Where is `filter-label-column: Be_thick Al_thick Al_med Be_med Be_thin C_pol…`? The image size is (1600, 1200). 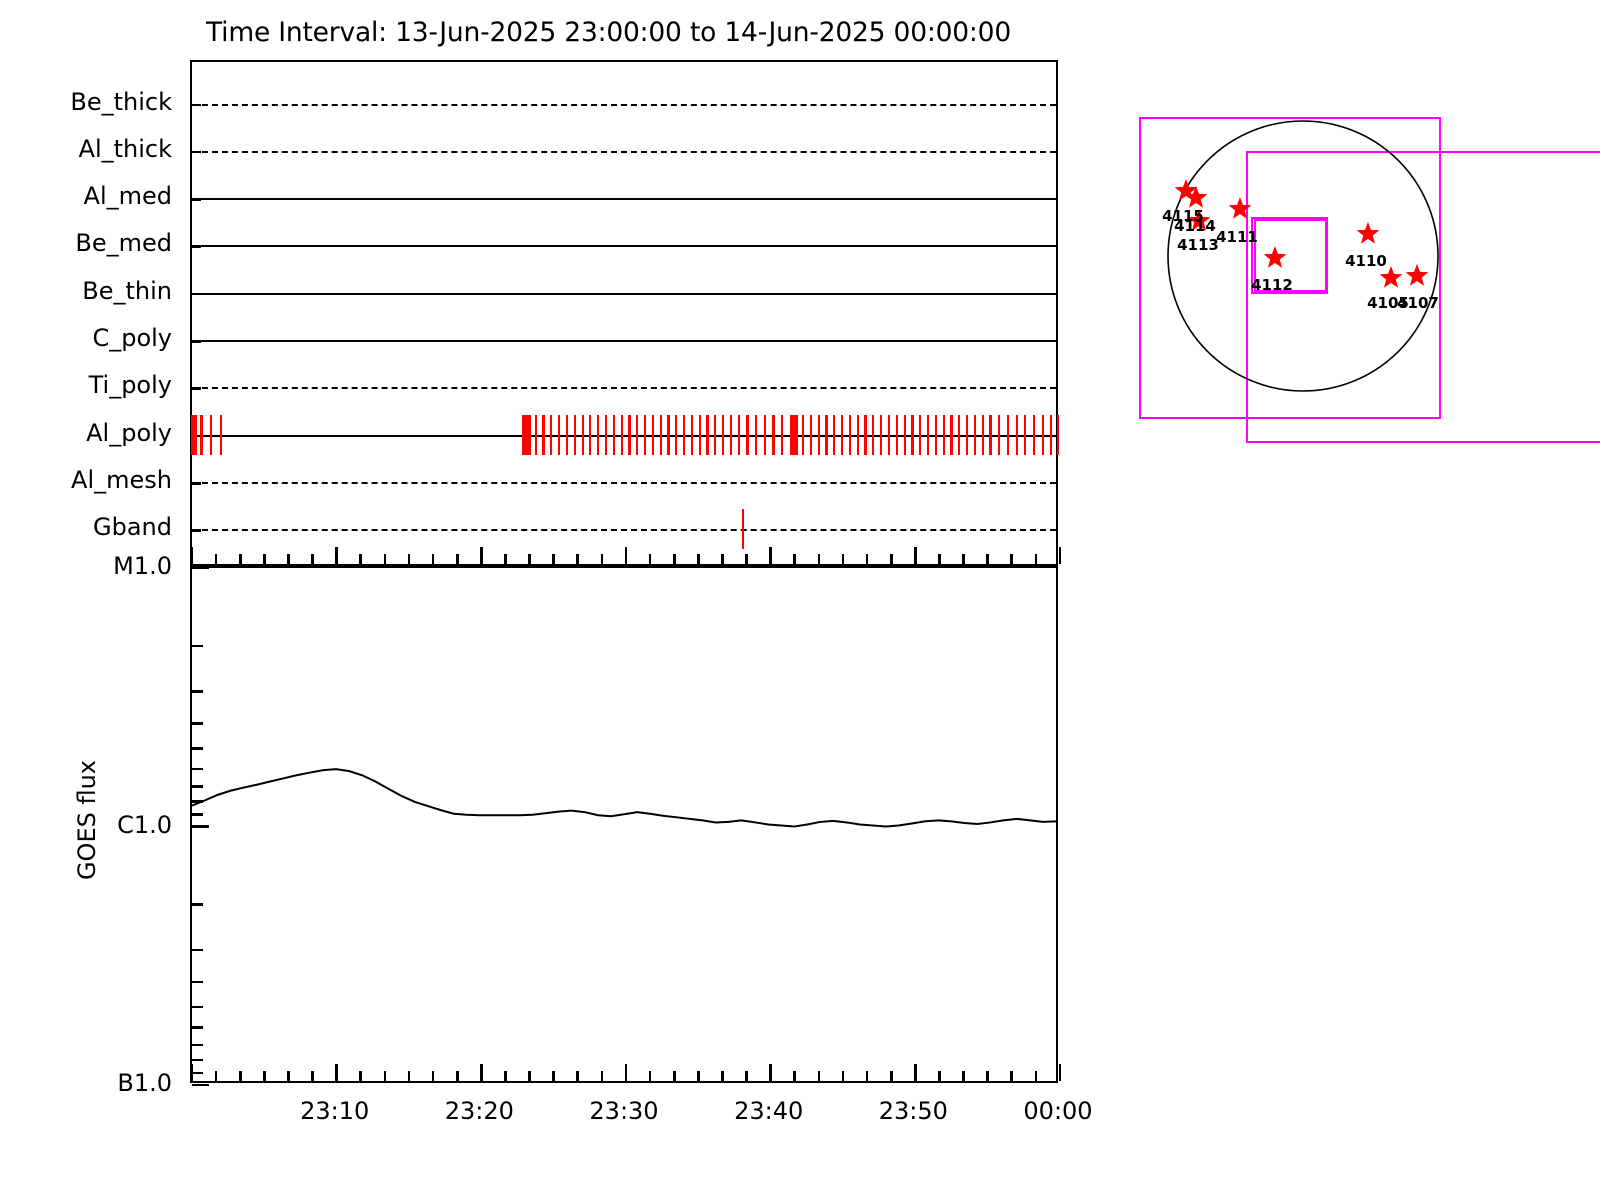 filter-label-column: Be_thick Al_thick Al_med Be_med Be_thin C_pol… is located at coordinates (91, 313).